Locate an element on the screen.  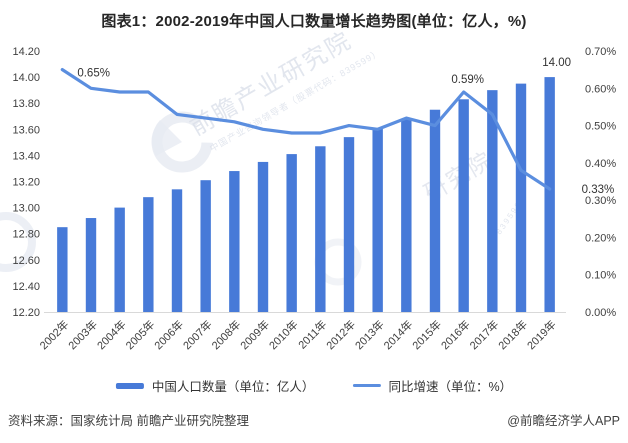
right-axis-label: 0.10% is located at coordinates (600, 276).